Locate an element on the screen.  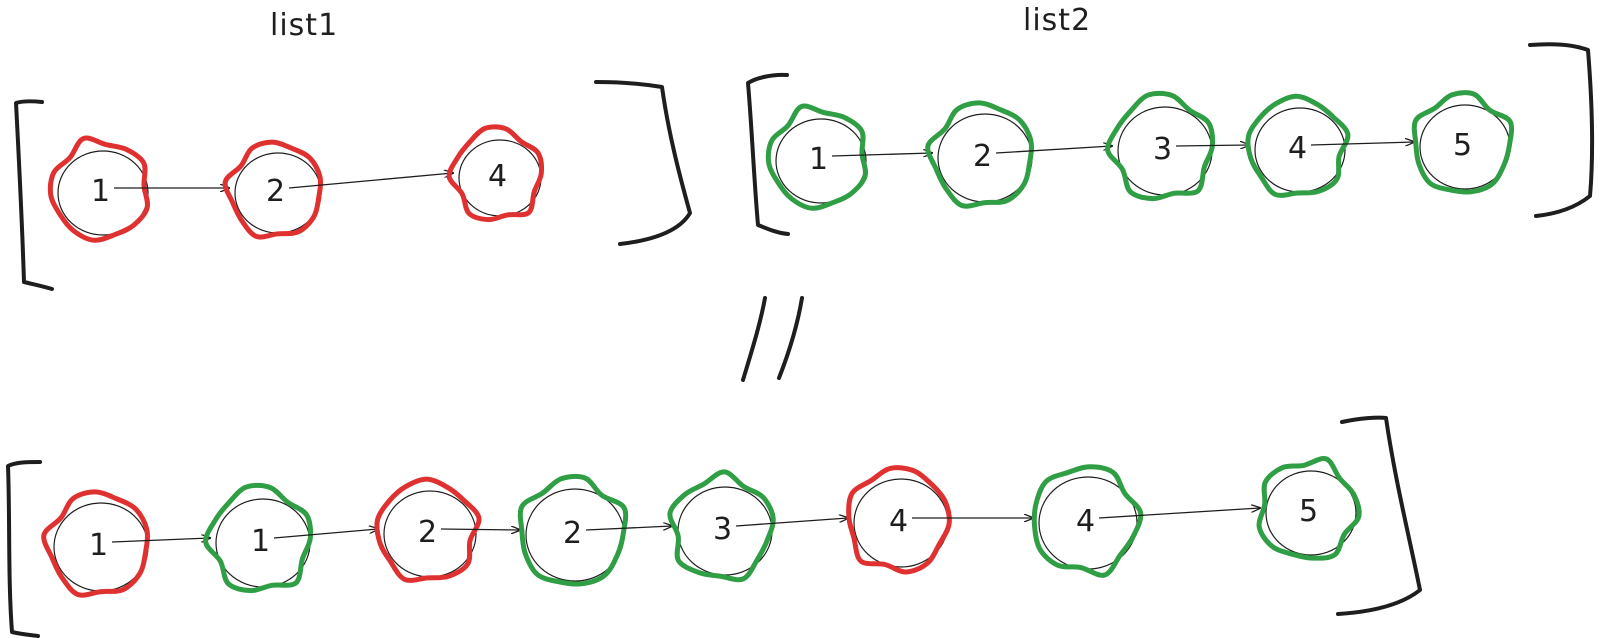
list2-row: 1 2 3 4 5 is located at coordinates (1140, 150).